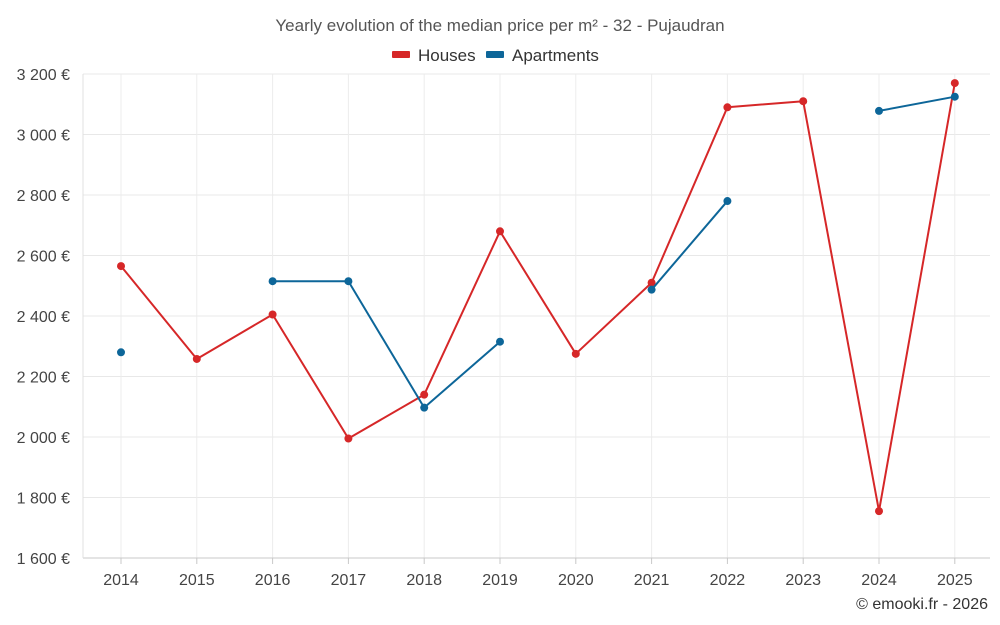 The width and height of the screenshot is (1000, 625). What do you see at coordinates (922, 604) in the screenshot?
I see `credit-text: © emooki.fr - 2026` at bounding box center [922, 604].